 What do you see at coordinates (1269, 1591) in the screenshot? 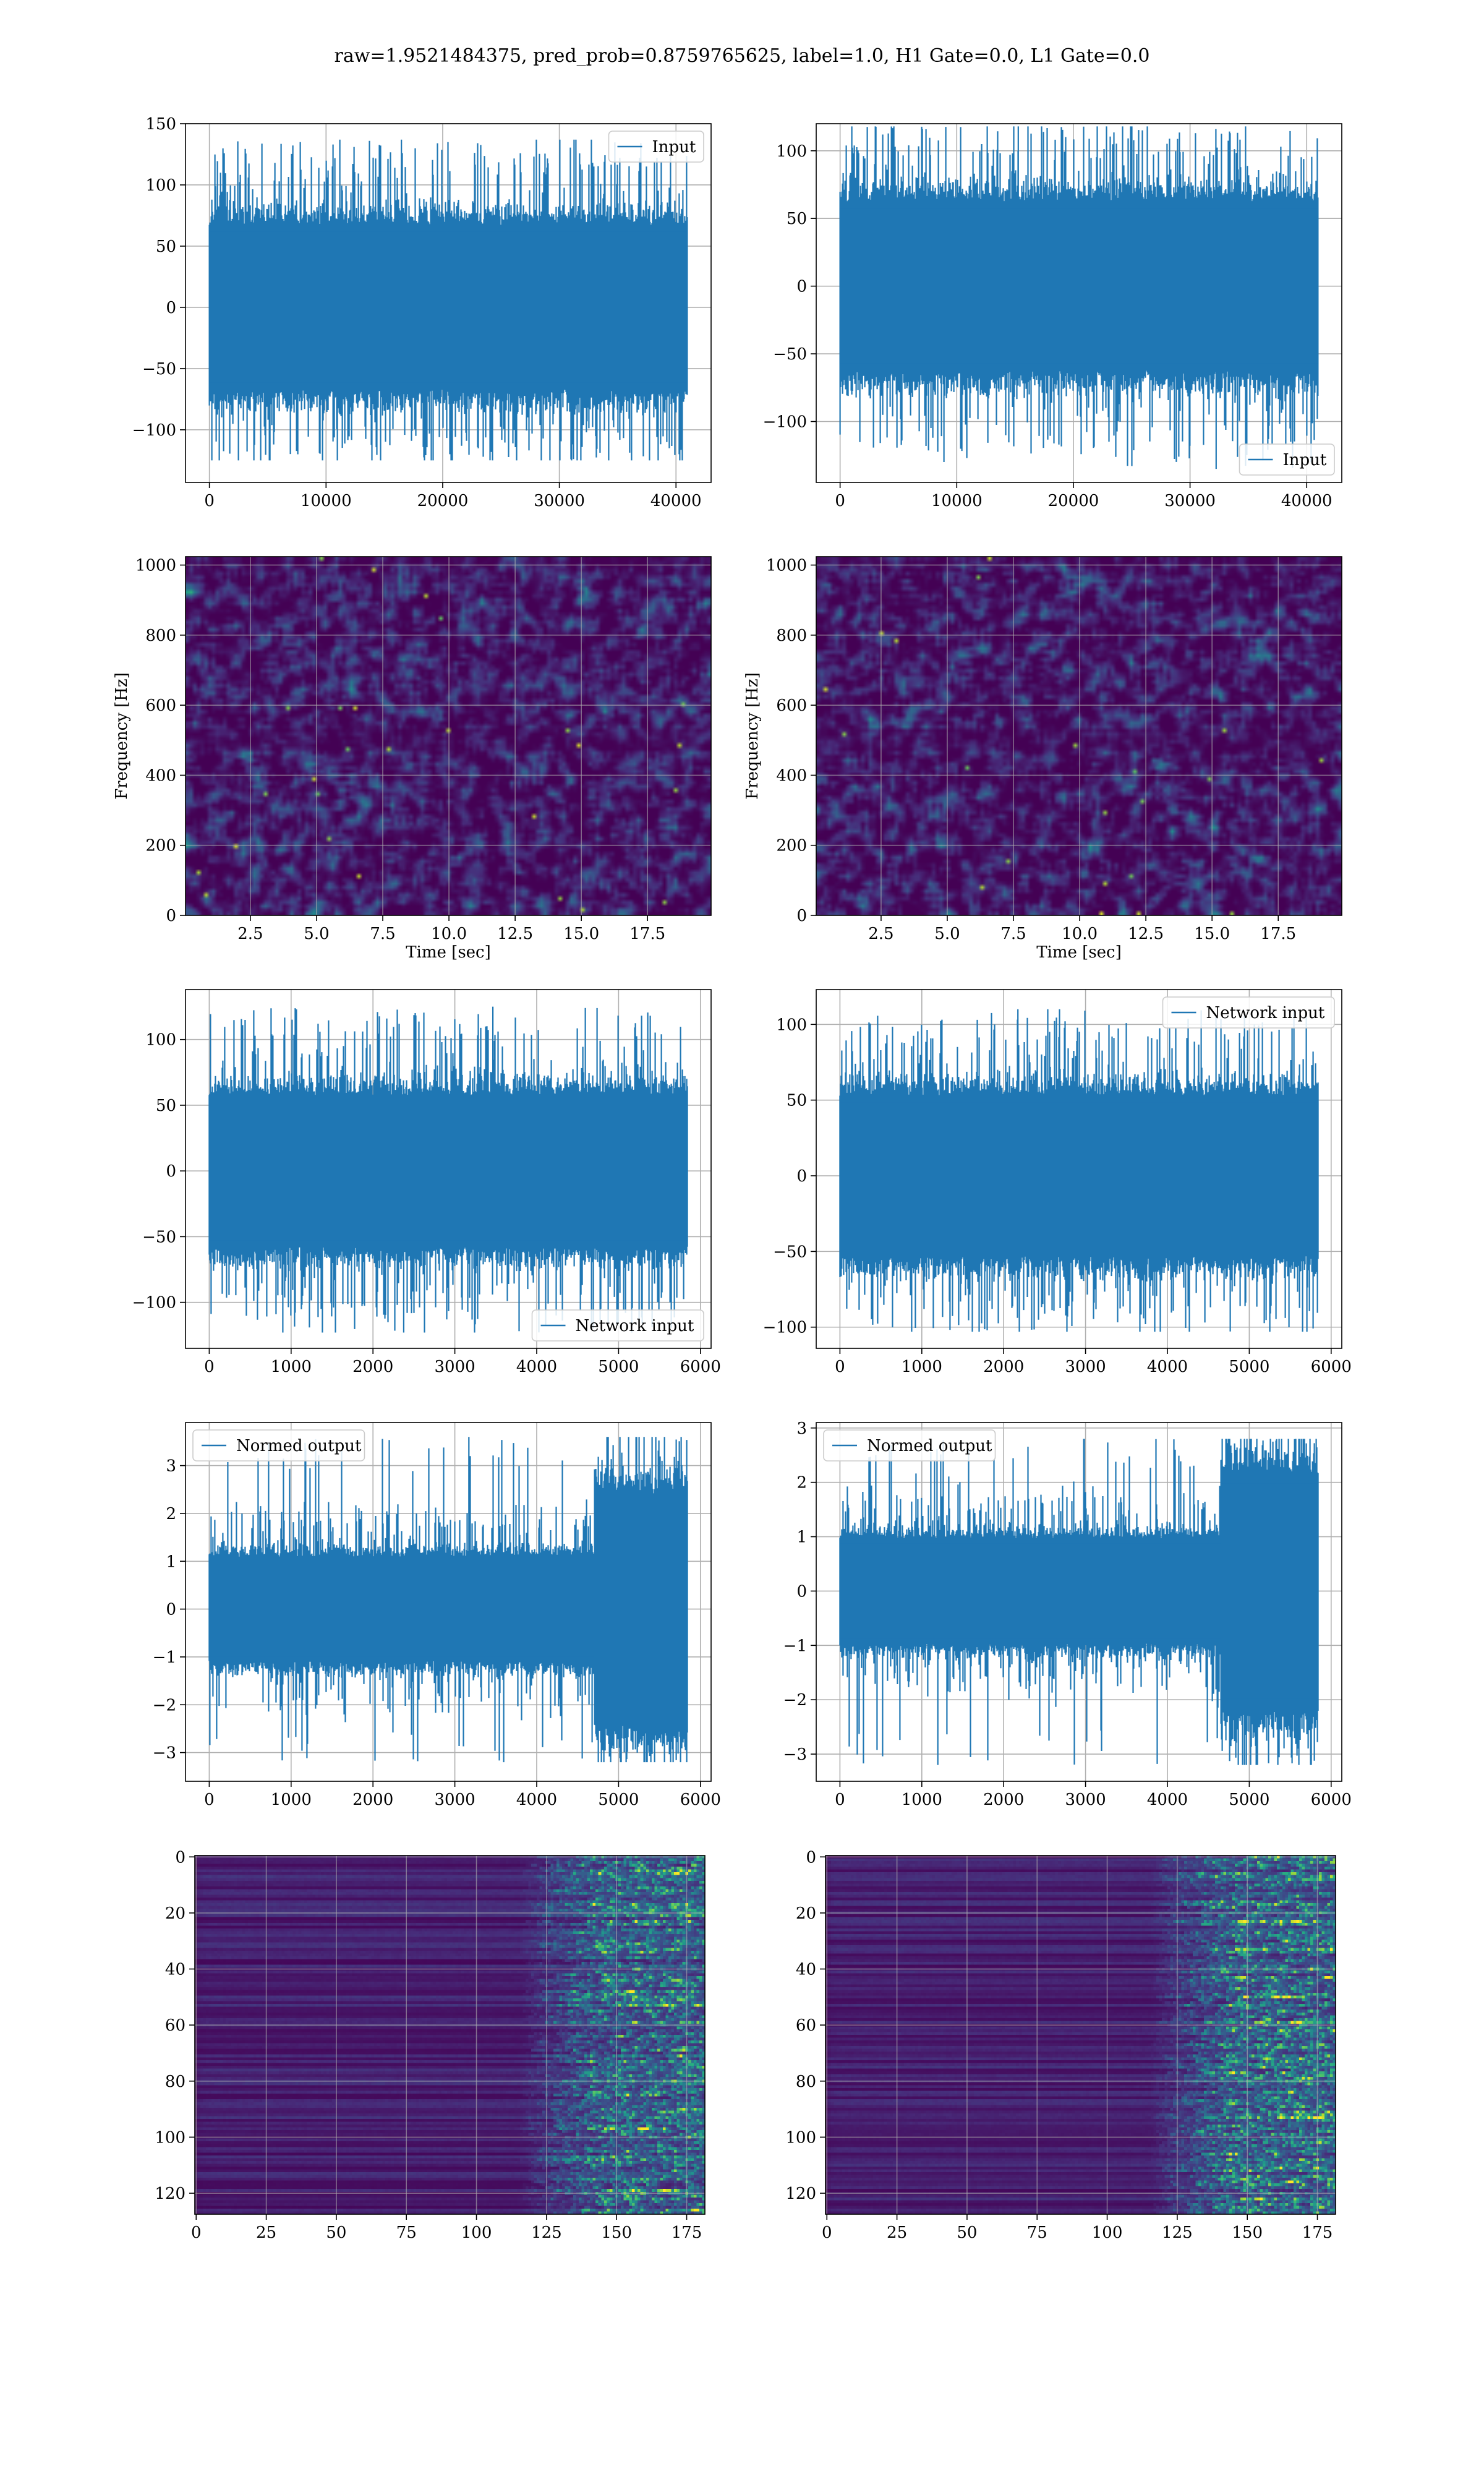
I see `series-burst-band` at bounding box center [1269, 1591].